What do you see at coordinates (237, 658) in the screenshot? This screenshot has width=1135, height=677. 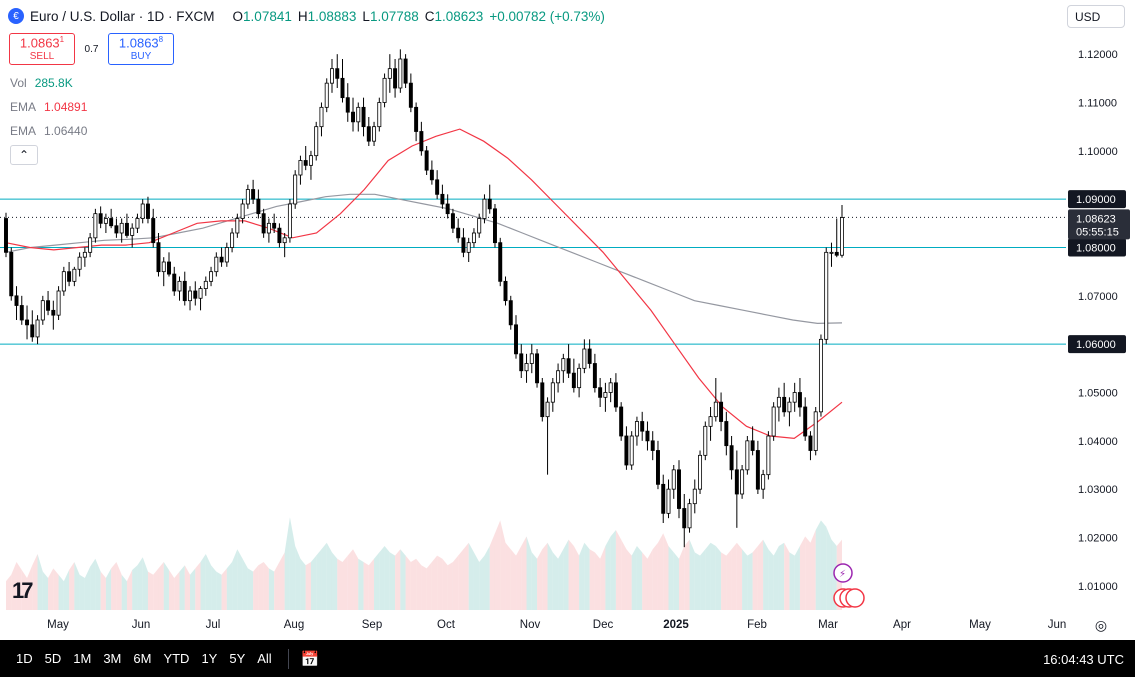 I see `timeframe-5y: 5Y` at bounding box center [237, 658].